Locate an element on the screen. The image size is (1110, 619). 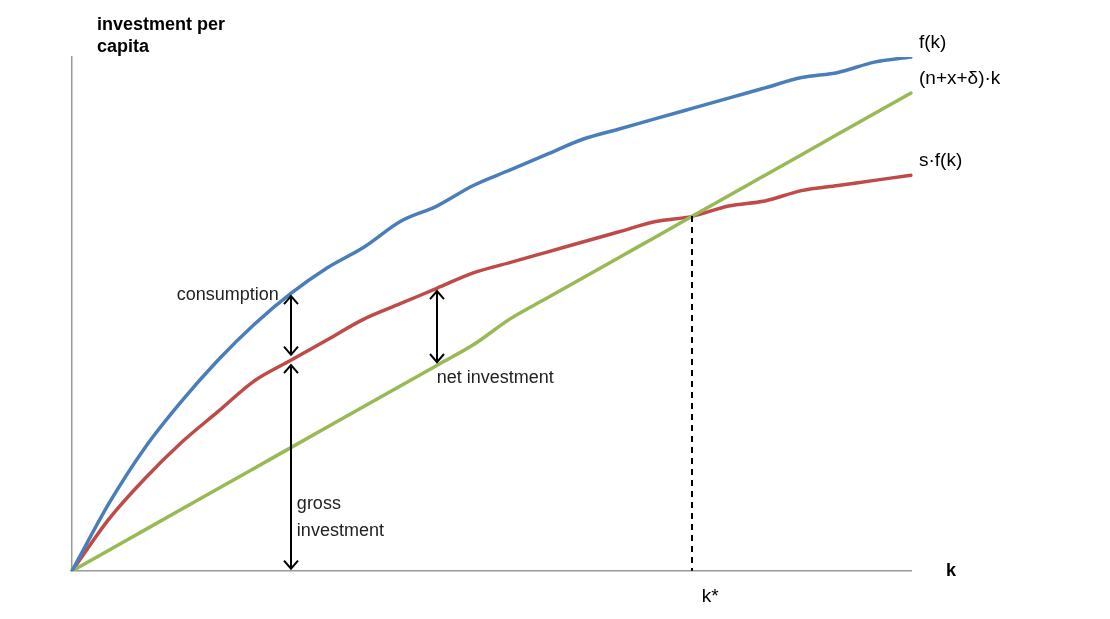
x-axis-title: k is located at coordinates (951, 569).